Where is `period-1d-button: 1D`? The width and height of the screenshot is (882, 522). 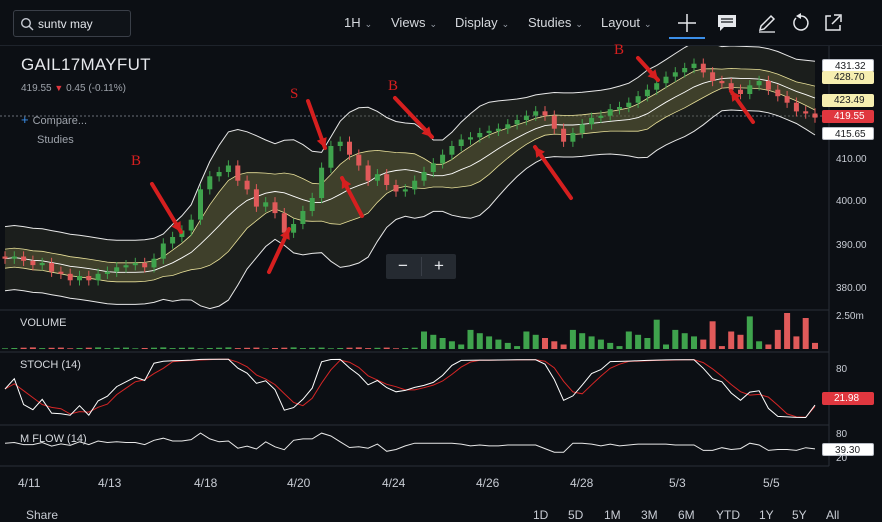 period-1d-button: 1D is located at coordinates (541, 515).